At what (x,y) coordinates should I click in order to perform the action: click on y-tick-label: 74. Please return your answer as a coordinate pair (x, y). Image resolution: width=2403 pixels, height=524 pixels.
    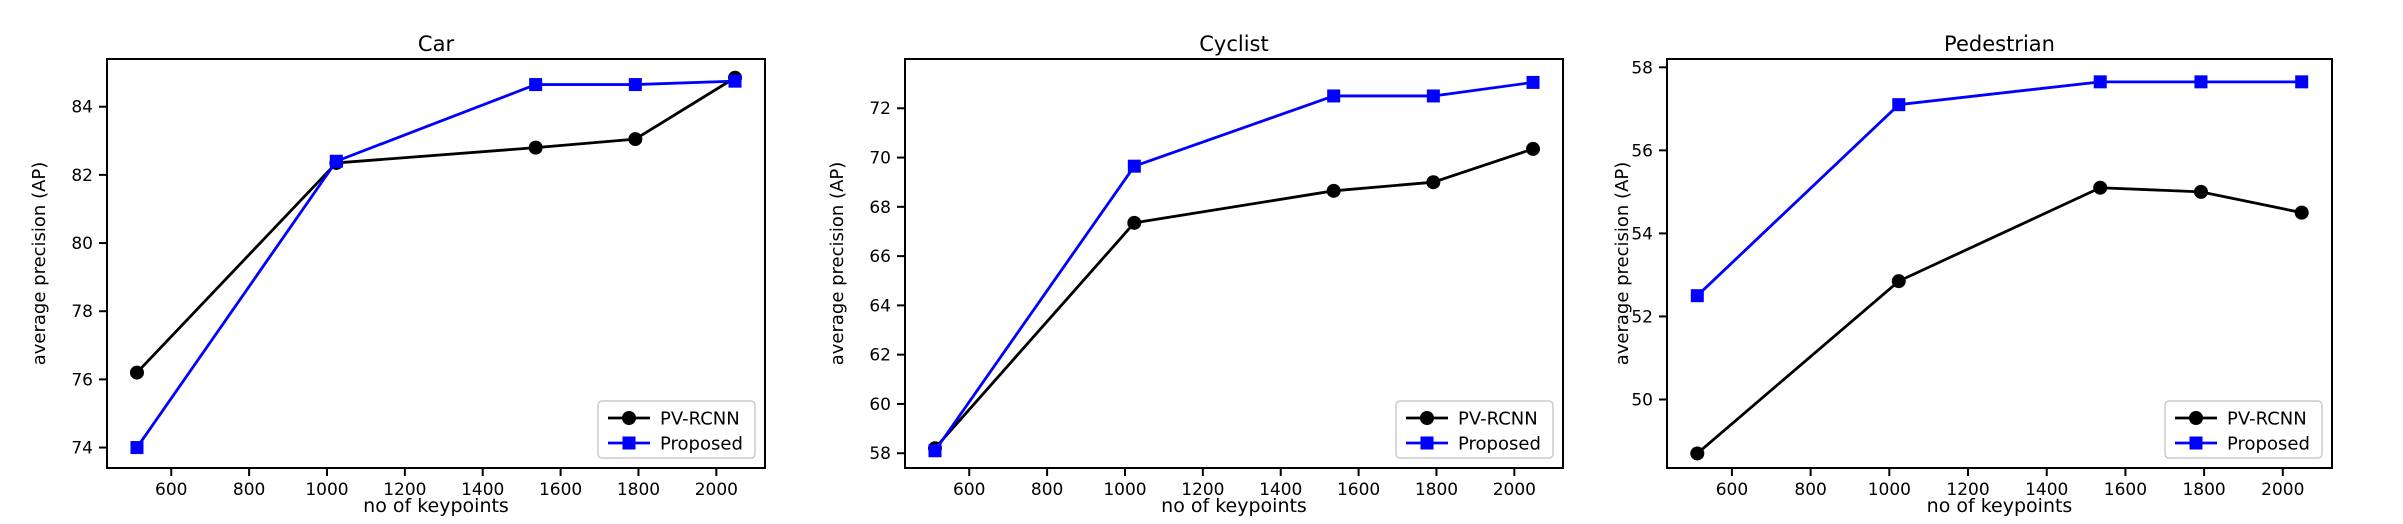
    Looking at the image, I should click on (82, 449).